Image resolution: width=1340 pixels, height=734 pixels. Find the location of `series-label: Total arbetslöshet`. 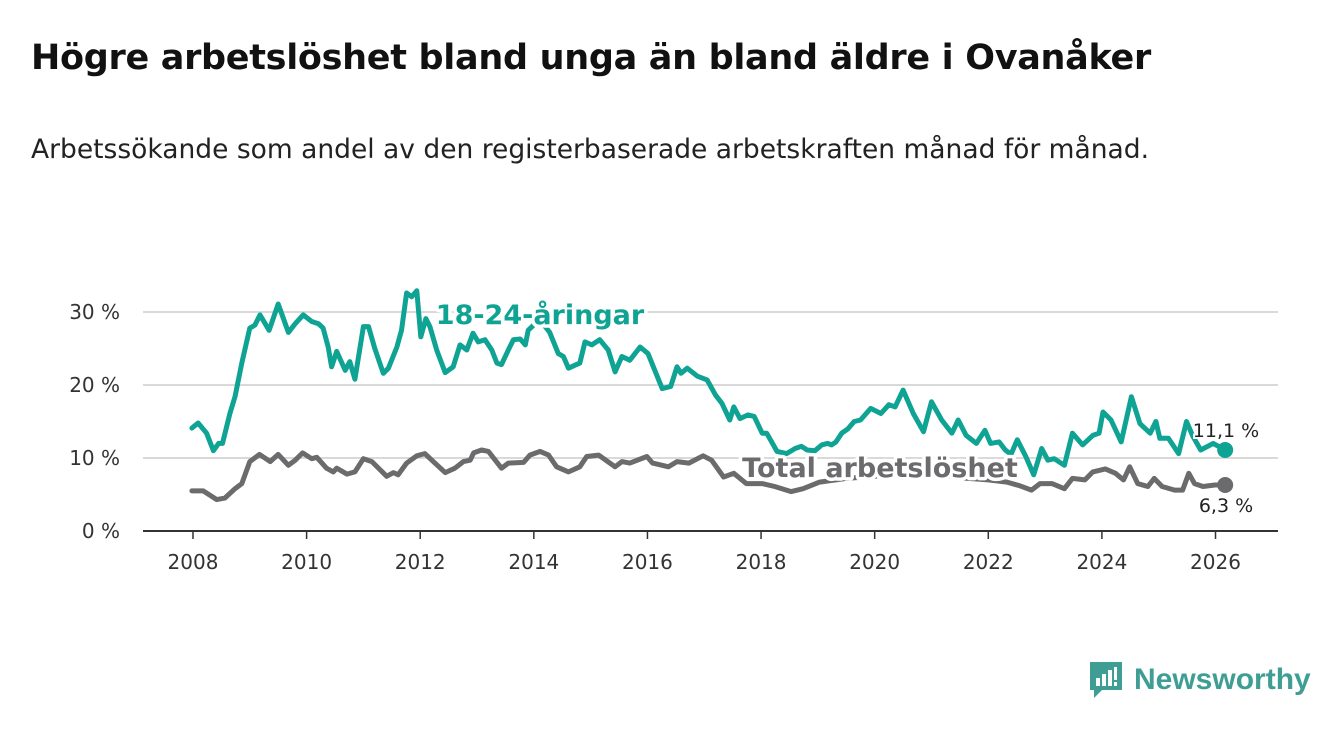

series-label: Total arbetslöshet is located at coordinates (880, 468).